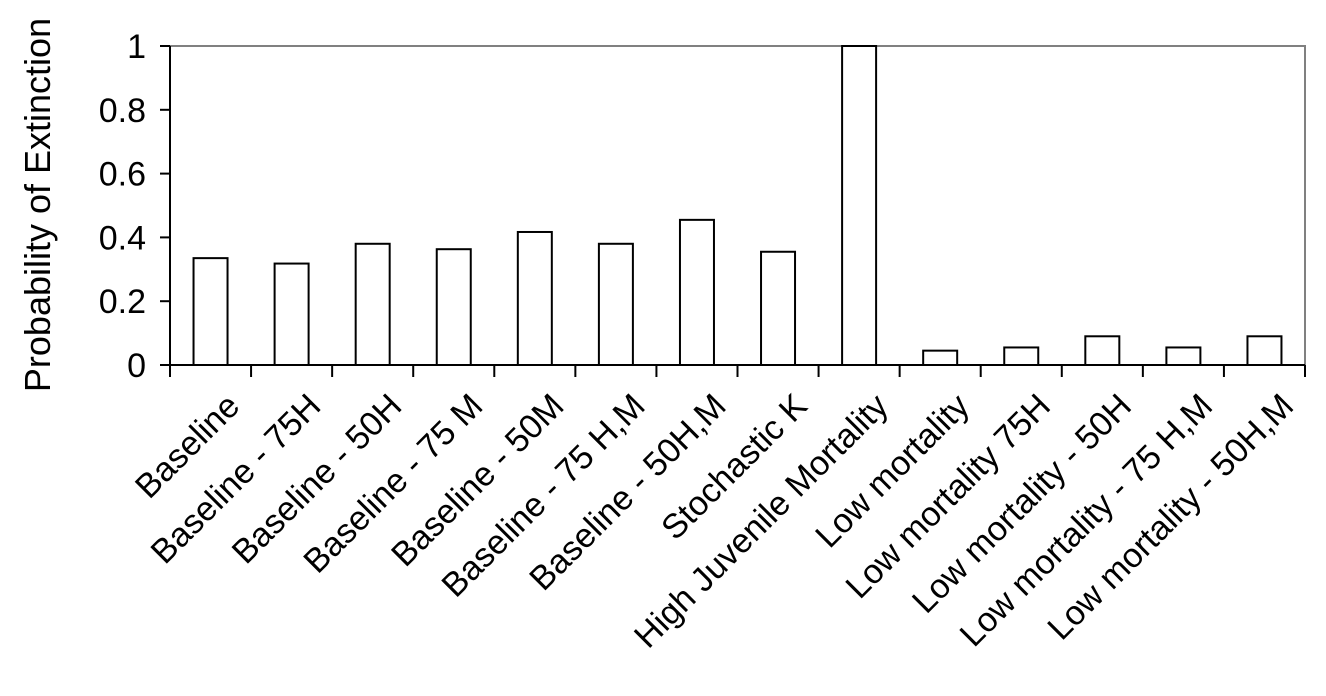  I want to click on y-tick-label: 1, so click(136, 47).